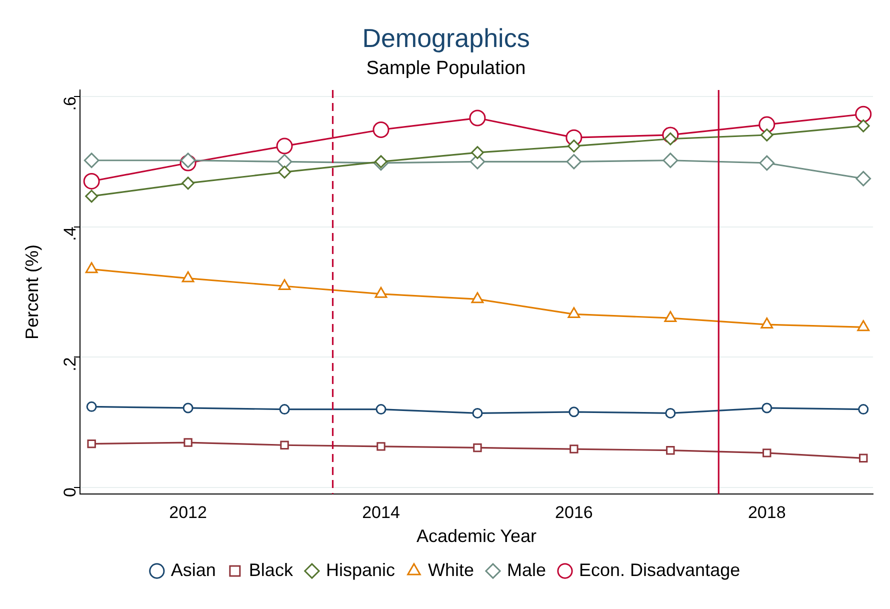 The width and height of the screenshot is (890, 609). Describe the element at coordinates (451, 570) in the screenshot. I see `legend-label: White` at that location.